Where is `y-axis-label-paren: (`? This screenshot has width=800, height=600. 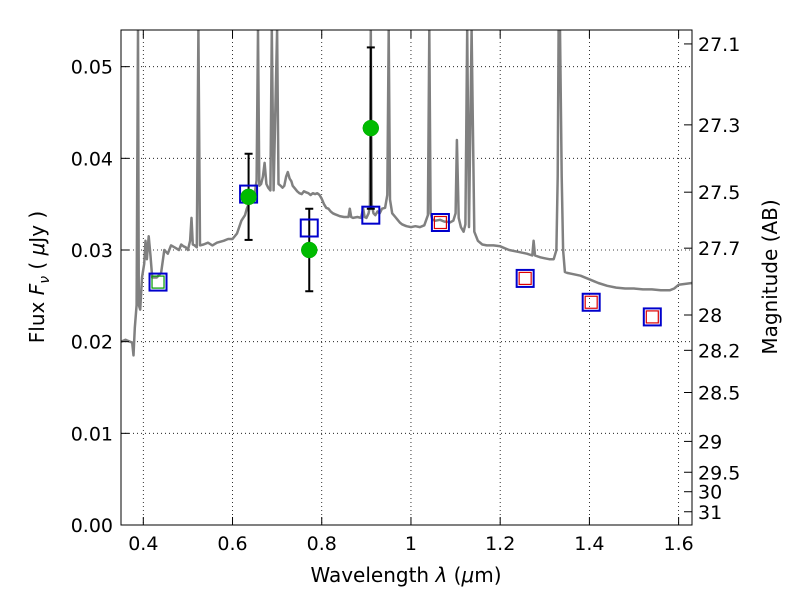
y-axis-label-paren: ( is located at coordinates (37, 265).